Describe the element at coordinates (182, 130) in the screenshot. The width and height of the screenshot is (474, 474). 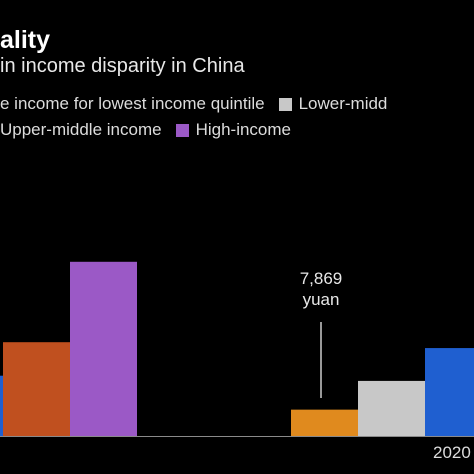
I see `legend-swatch-high` at that location.